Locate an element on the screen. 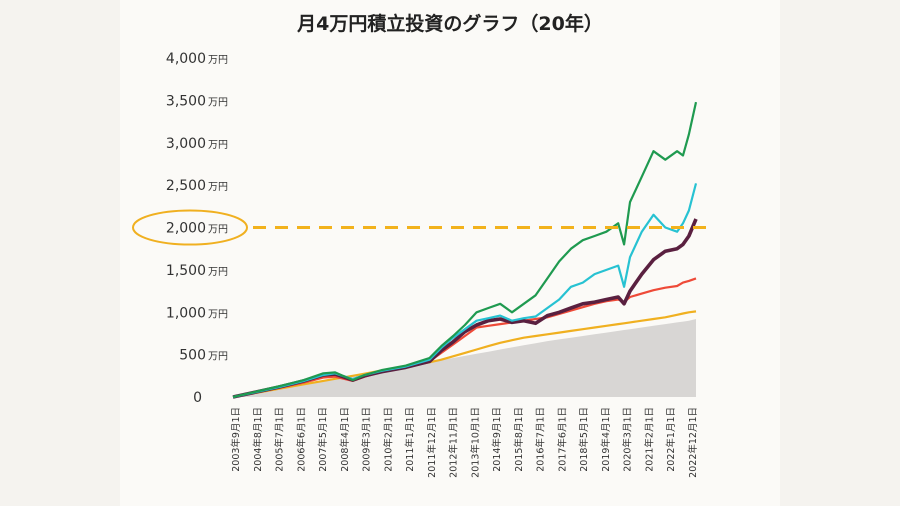 The width and height of the screenshot is (900, 506). y-tick-label: 500 is located at coordinates (192, 356).